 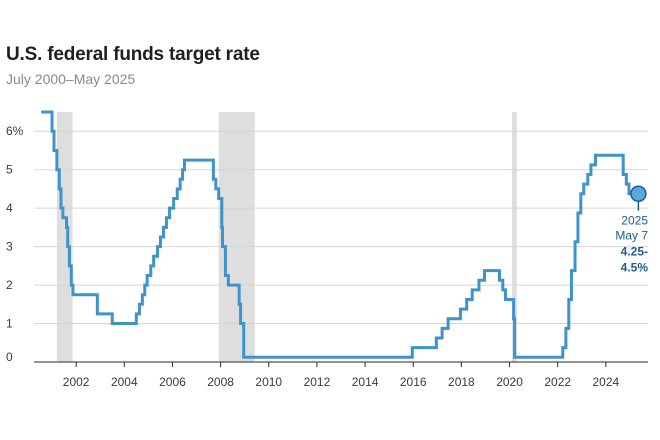 I want to click on latest-point-marker, so click(x=638, y=193).